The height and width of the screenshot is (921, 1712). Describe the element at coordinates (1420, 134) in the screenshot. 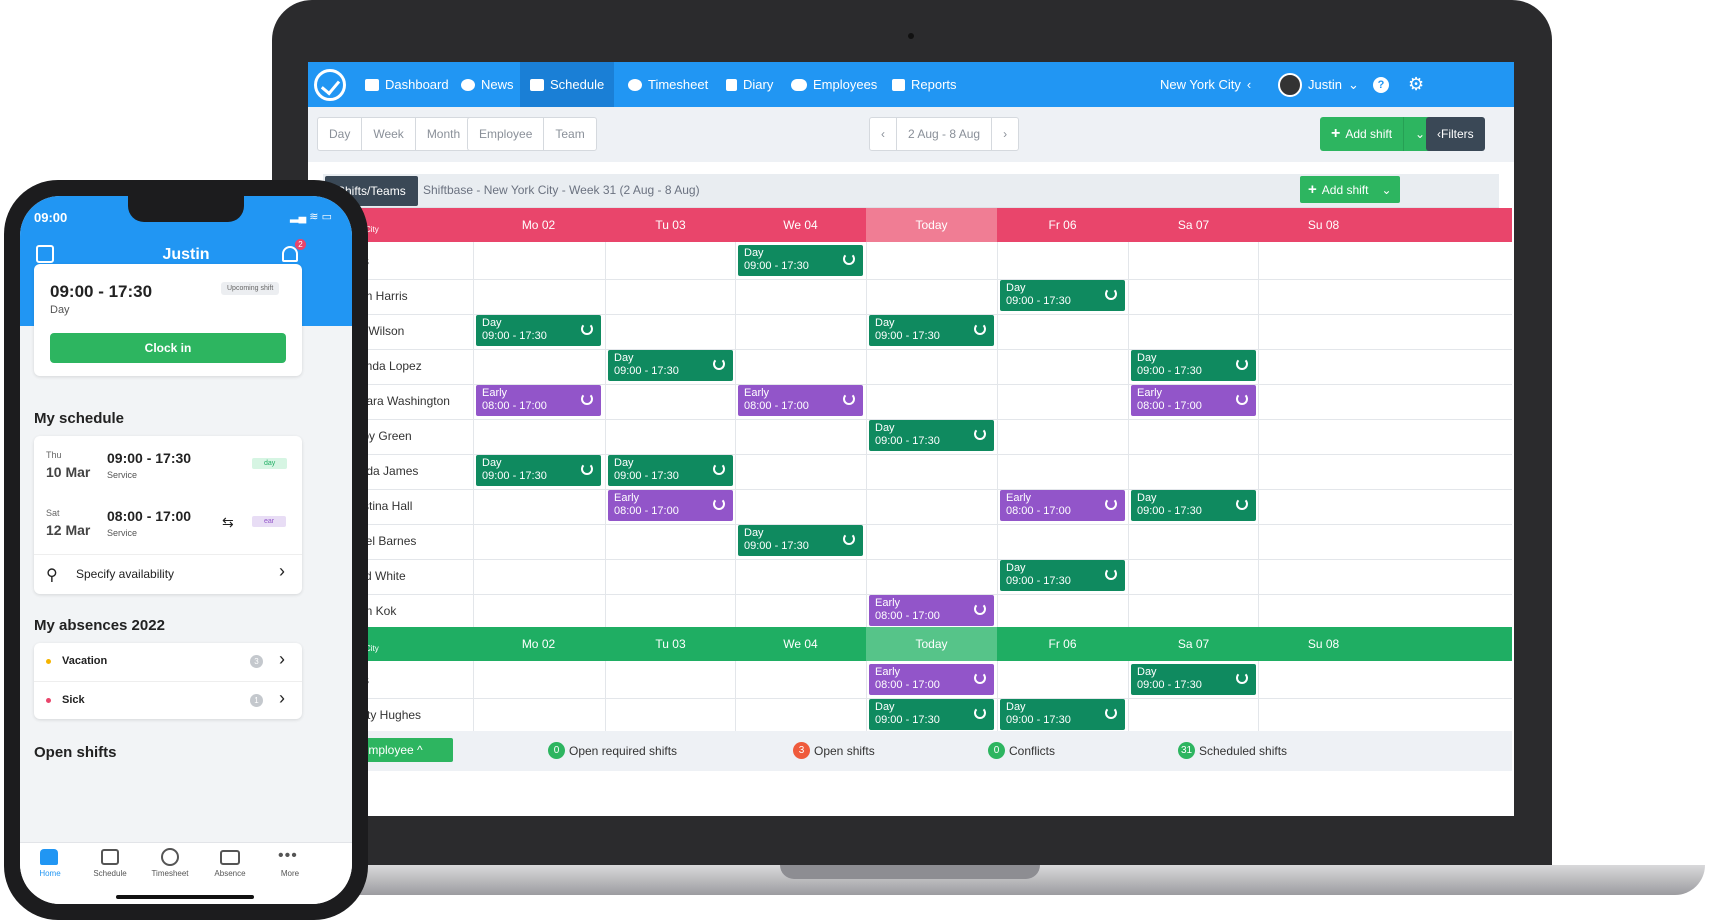

I see `chevron-down-icon: ⌄` at that location.